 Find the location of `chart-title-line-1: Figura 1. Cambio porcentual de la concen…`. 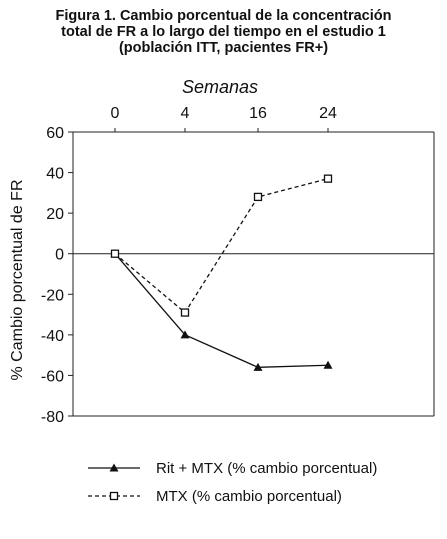

chart-title-line-1: Figura 1. Cambio porcentual de la concen… is located at coordinates (223, 16).